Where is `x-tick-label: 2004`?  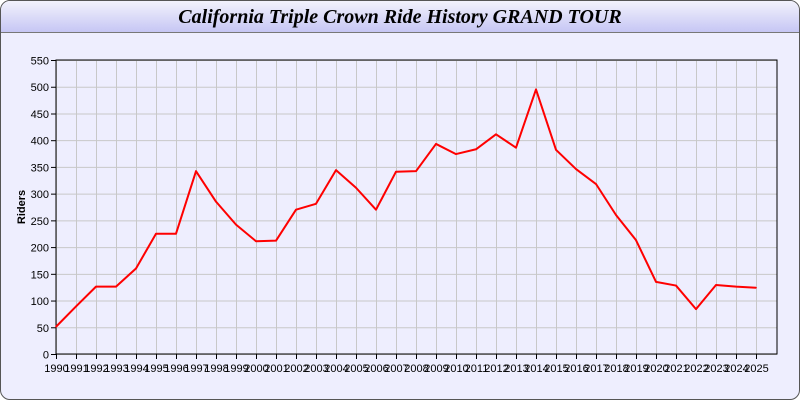 x-tick-label: 2004 is located at coordinates (336, 369).